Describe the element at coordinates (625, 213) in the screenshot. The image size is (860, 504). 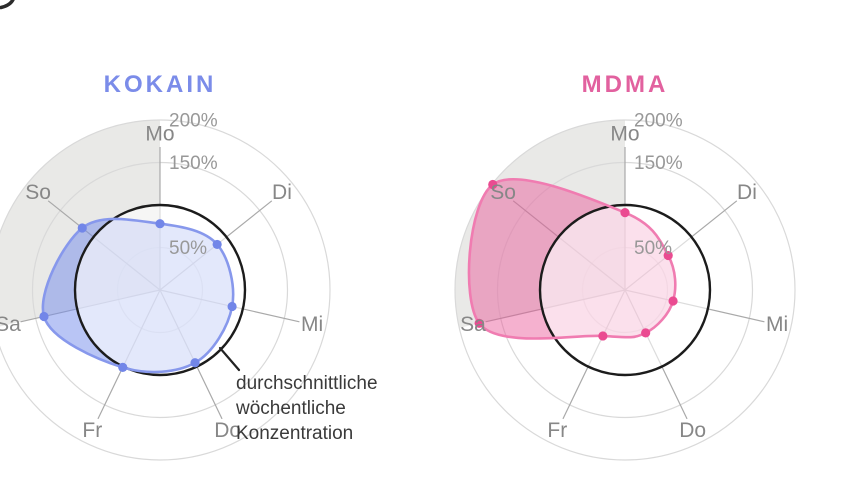
I see `data-point-mdma-mo` at that location.